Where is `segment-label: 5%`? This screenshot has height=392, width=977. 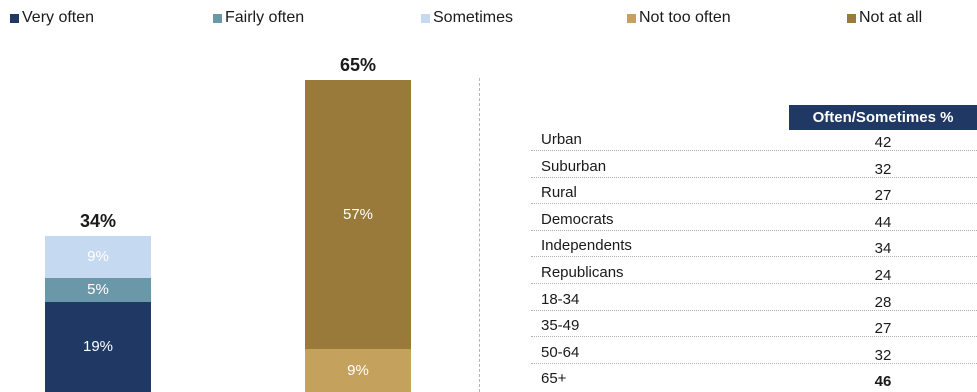 segment-label: 5% is located at coordinates (98, 290).